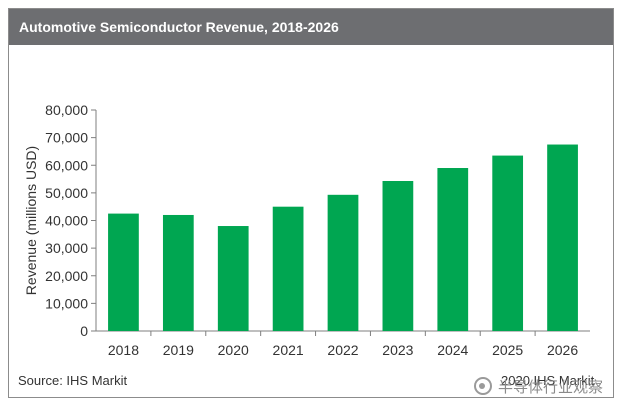  I want to click on x-tick-label: 2024, so click(452, 350).